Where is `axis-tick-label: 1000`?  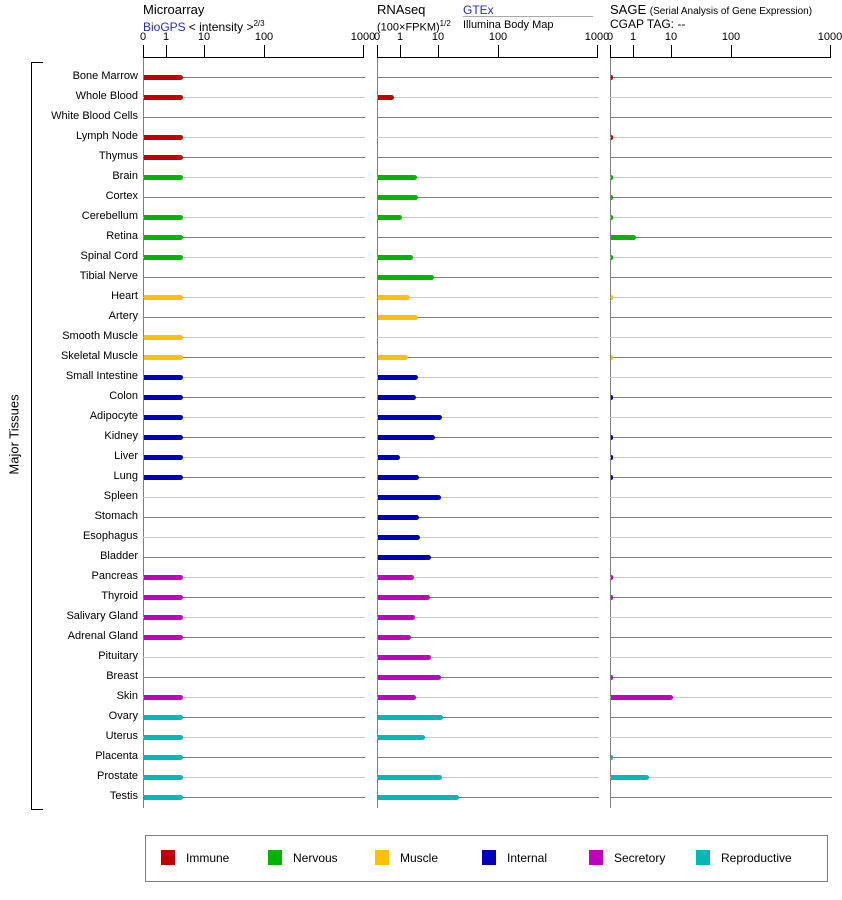 axis-tick-label: 1000 is located at coordinates (363, 37).